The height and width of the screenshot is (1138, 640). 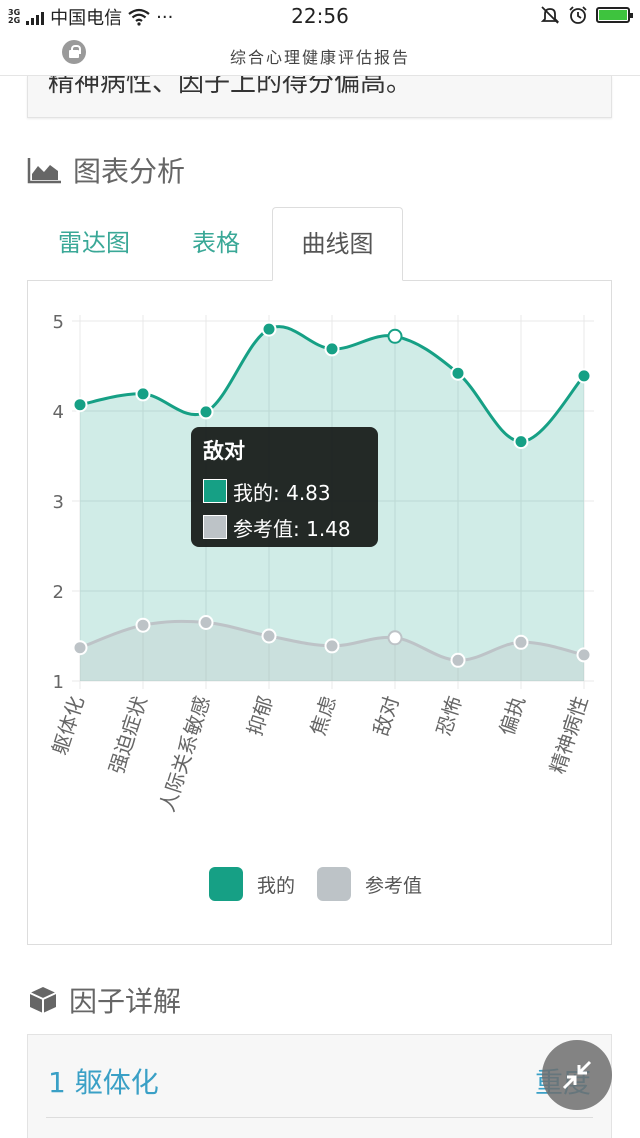 I want to click on tab-radar: 雷达图, so click(x=94, y=243).